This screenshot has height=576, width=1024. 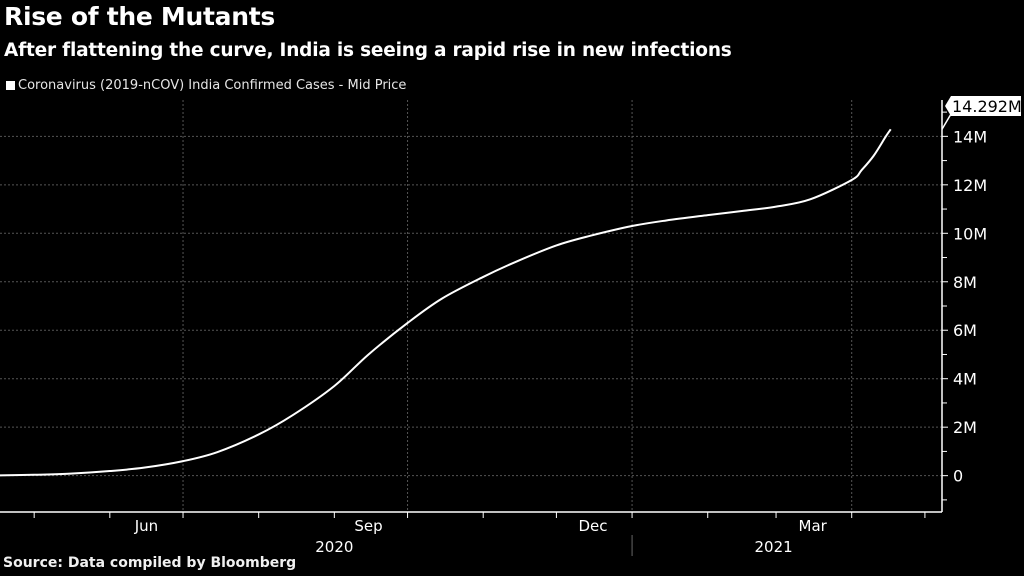 I want to click on last-value-callout, so click(x=983, y=106).